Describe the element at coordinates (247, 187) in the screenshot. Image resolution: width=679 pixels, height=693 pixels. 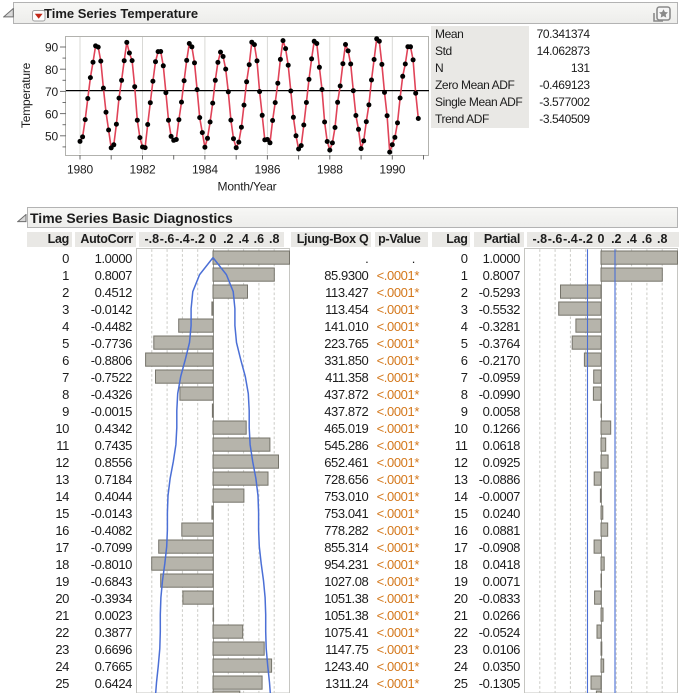
I see `svg-text: Month/Year` at that location.